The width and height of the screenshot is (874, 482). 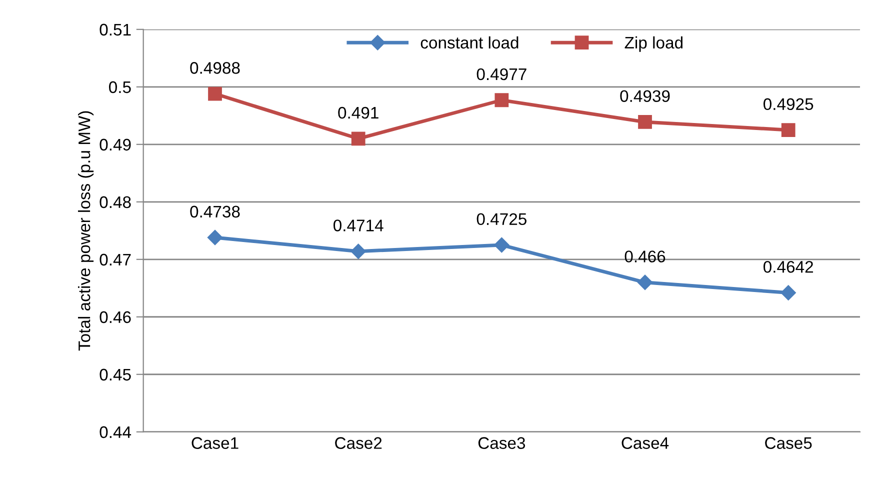 What do you see at coordinates (215, 68) in the screenshot?
I see `data-label: 0.4988` at bounding box center [215, 68].